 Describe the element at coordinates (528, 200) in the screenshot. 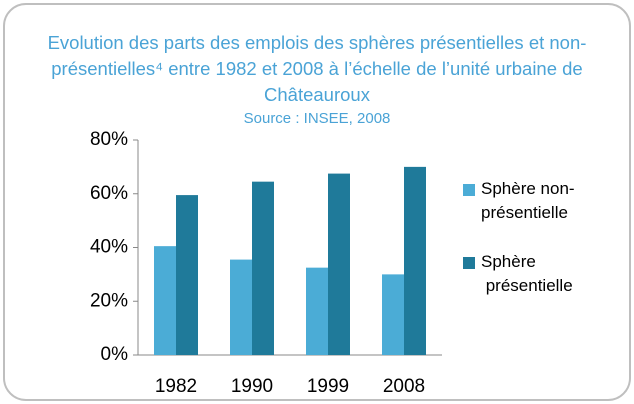

I see `legend-label: Sphère non-présentielle` at that location.